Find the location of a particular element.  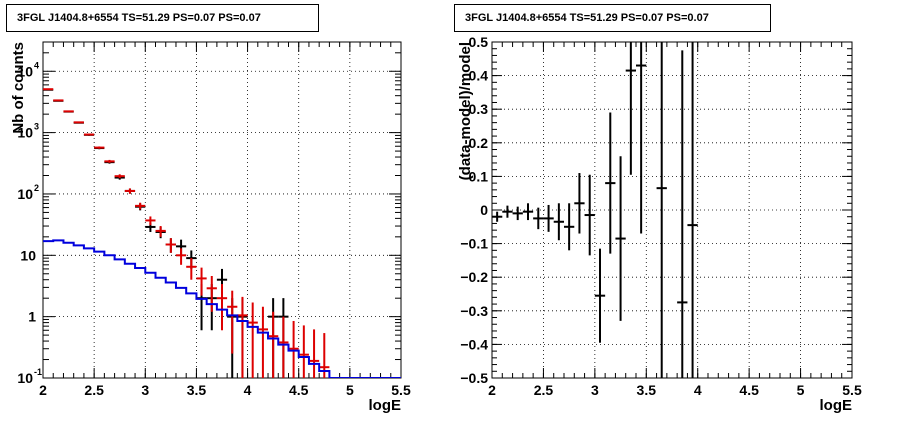

model-step-line is located at coordinates (222, 308).